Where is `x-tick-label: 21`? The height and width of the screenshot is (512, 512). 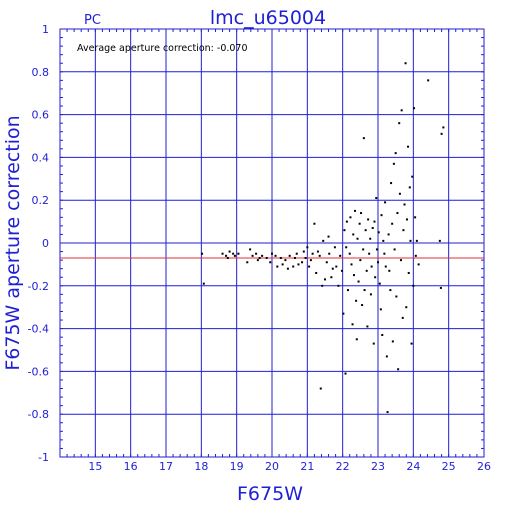
x-tick-label: 21 is located at coordinates (307, 466).